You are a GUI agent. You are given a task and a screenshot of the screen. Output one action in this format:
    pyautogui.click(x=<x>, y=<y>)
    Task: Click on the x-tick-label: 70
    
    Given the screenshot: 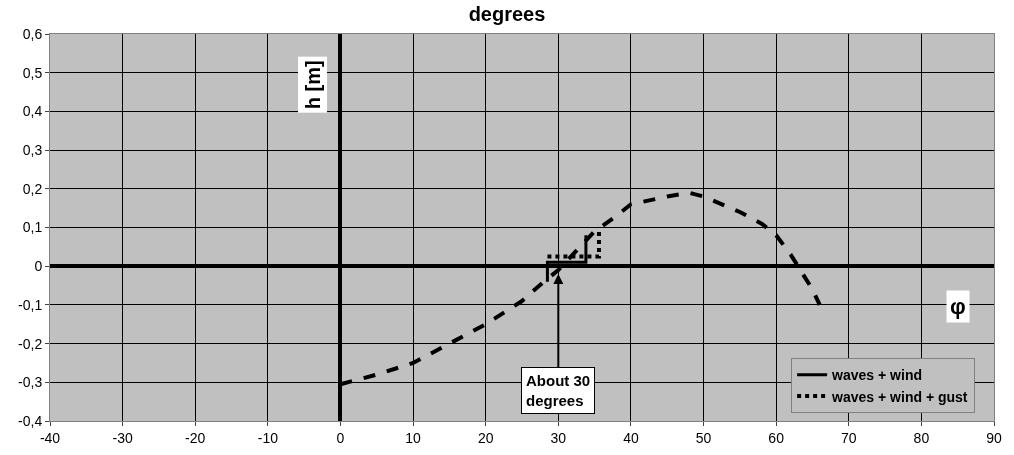 What is the action you would take?
    pyautogui.click(x=848, y=437)
    